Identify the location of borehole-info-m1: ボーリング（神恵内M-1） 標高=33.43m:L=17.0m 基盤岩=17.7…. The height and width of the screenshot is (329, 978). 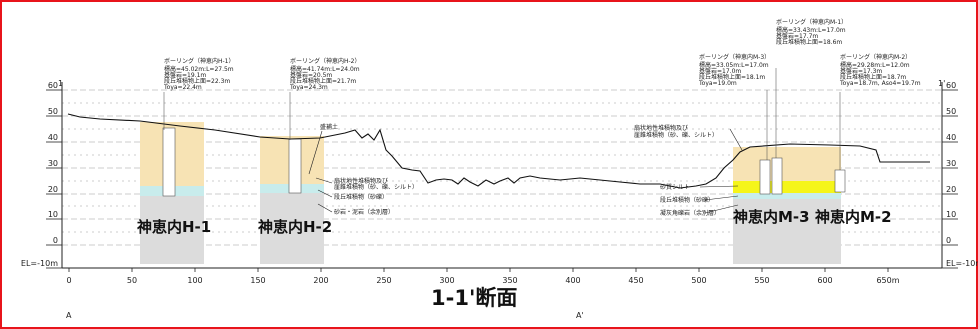
(811, 32).